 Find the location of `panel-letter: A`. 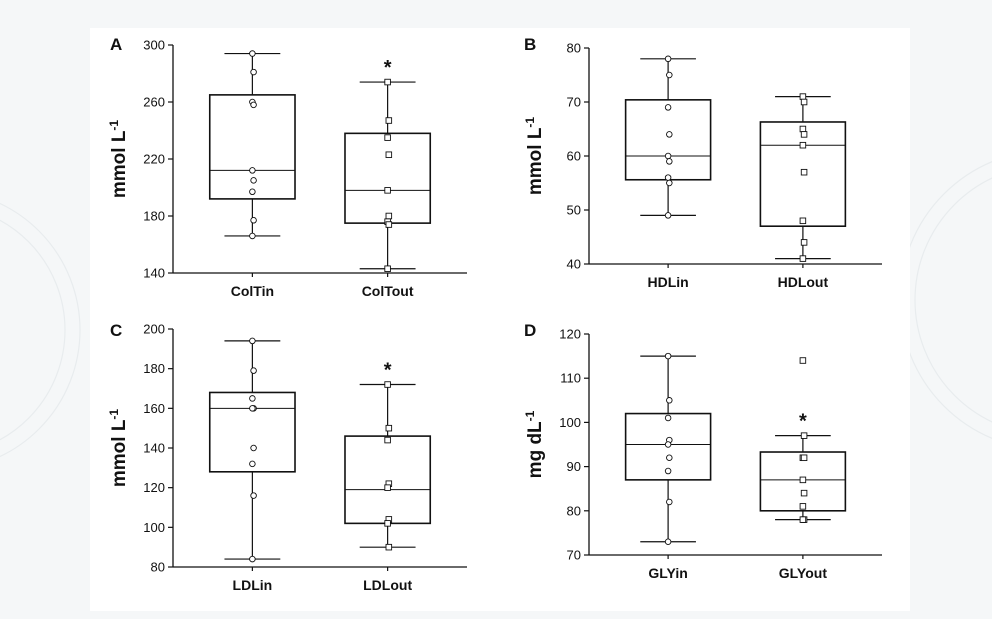

panel-letter: A is located at coordinates (116, 44).